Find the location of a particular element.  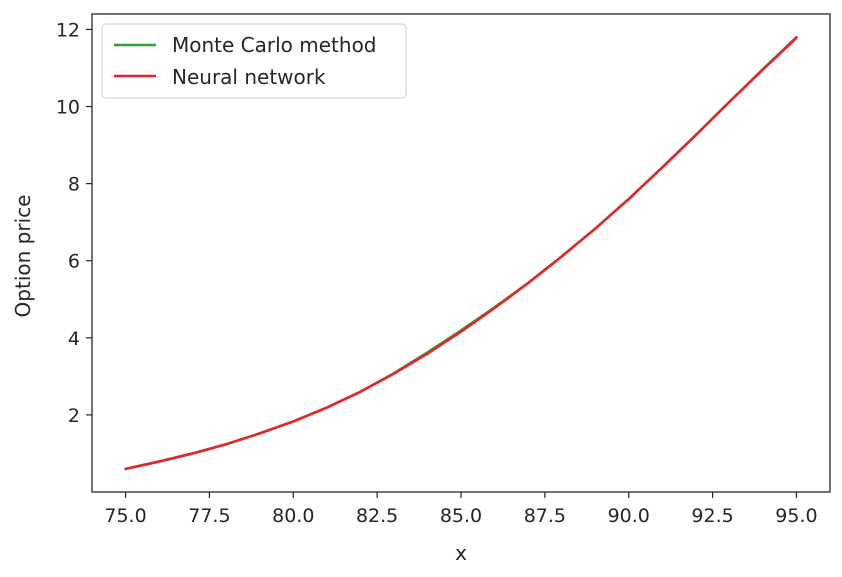

y-tick-label: 8 is located at coordinates (74, 185).